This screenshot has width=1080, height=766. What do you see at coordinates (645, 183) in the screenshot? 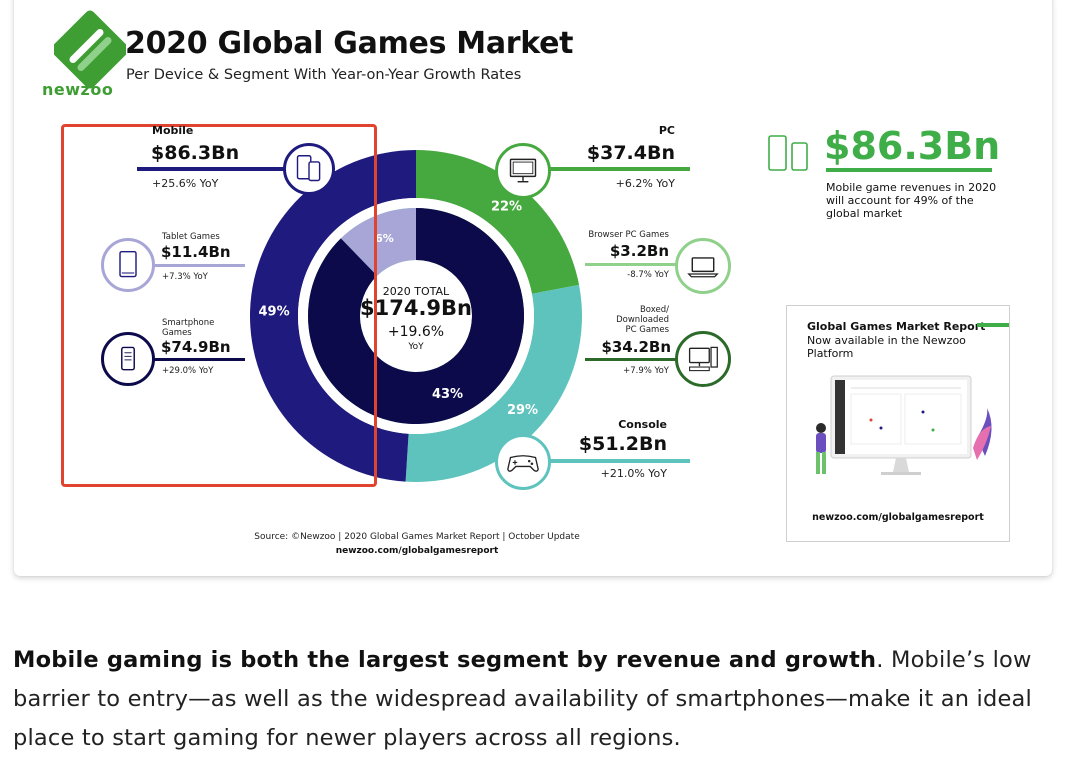
I see `pc-yoy: +6.2% YoY` at bounding box center [645, 183].